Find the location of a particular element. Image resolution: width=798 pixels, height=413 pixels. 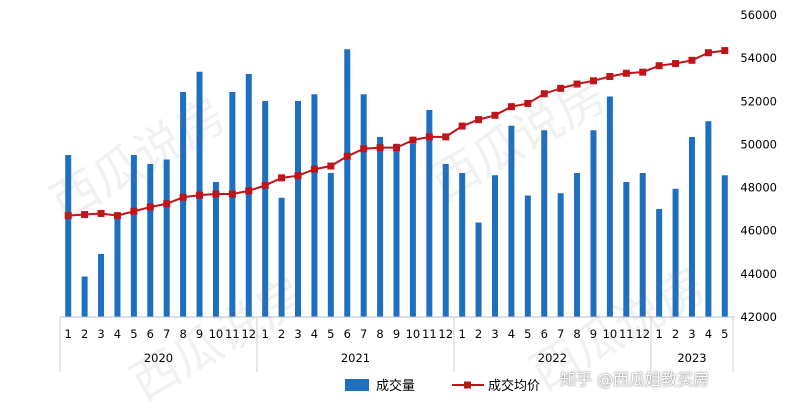

credit-text: 知乎 @西瓜姐教买房 is located at coordinates (635, 379).